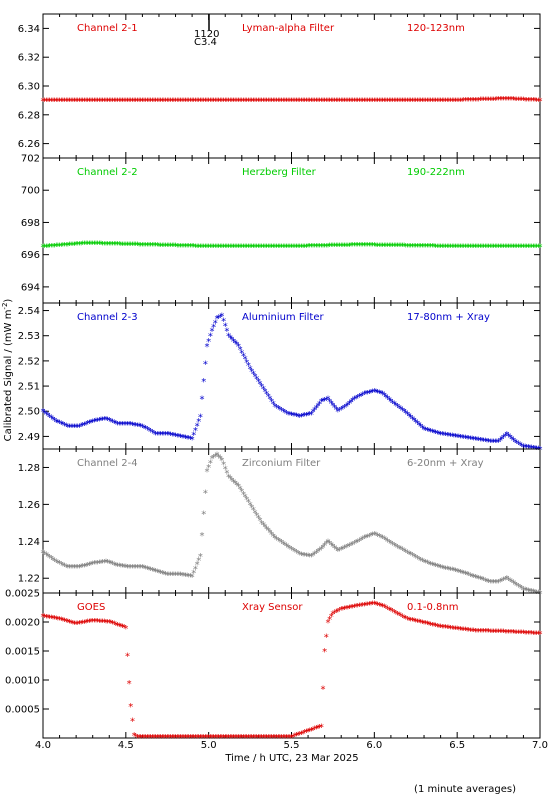 This screenshot has width=550, height=800. Describe the element at coordinates (107, 317) in the screenshot. I see `channel-label: Channel 2-3` at that location.